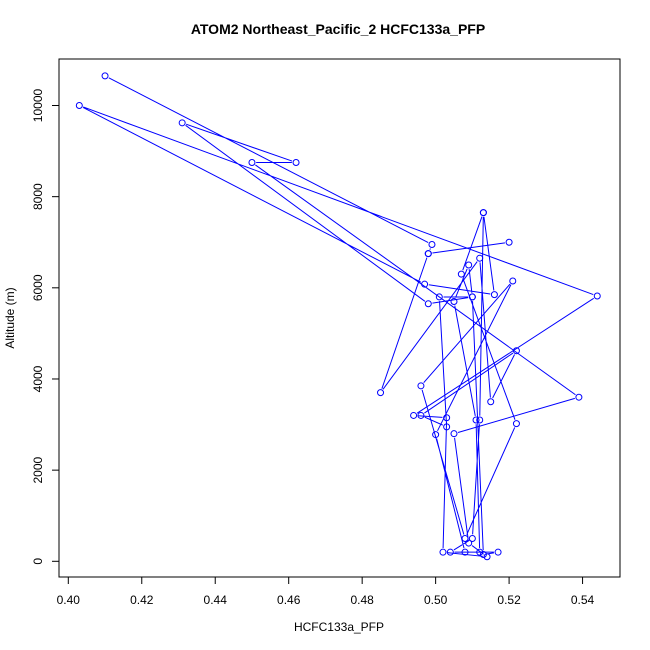 The height and width of the screenshot is (650, 650). Describe the element at coordinates (38, 469) in the screenshot. I see `y-tick-label: 2000` at that location.